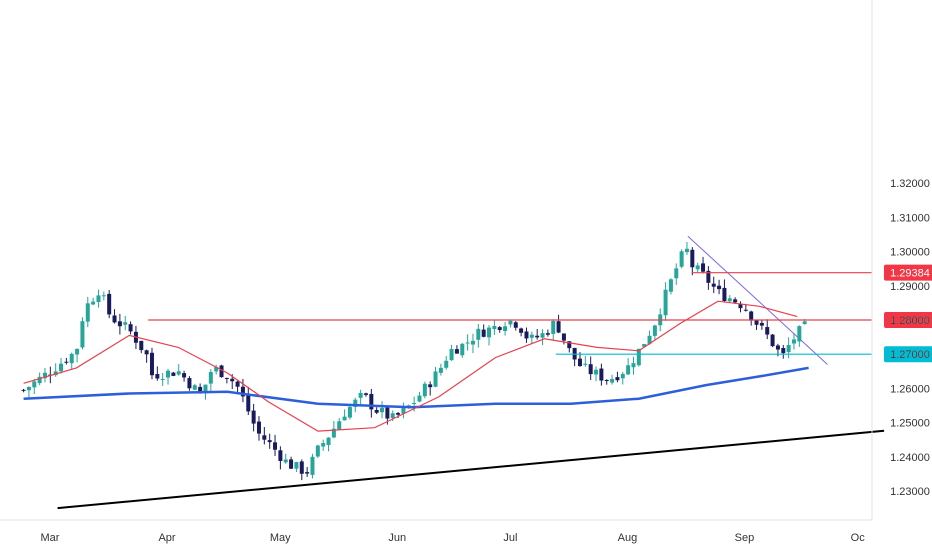 The height and width of the screenshot is (555, 932). I want to click on ascending-trendline, so click(471, 469).